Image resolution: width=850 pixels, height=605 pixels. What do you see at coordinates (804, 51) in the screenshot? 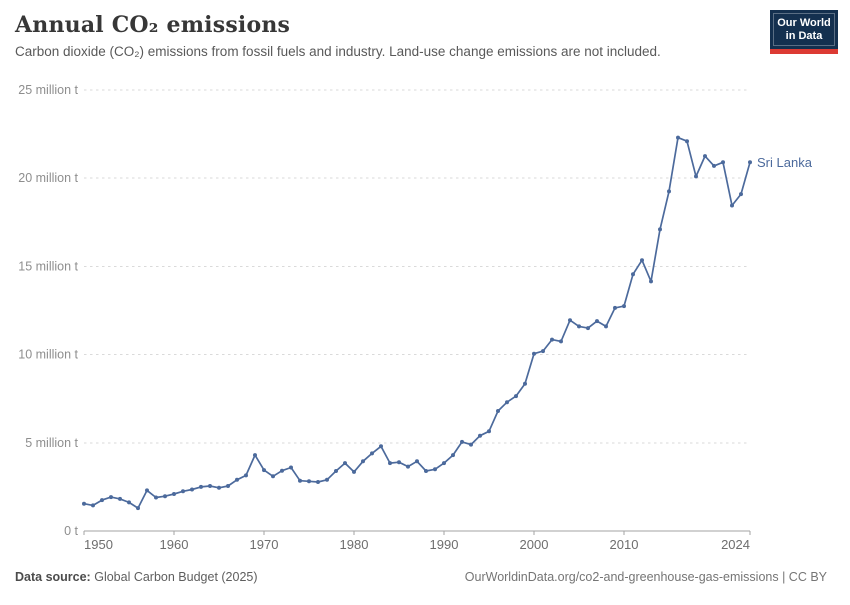
I see `logo-accent-bar` at bounding box center [804, 51].